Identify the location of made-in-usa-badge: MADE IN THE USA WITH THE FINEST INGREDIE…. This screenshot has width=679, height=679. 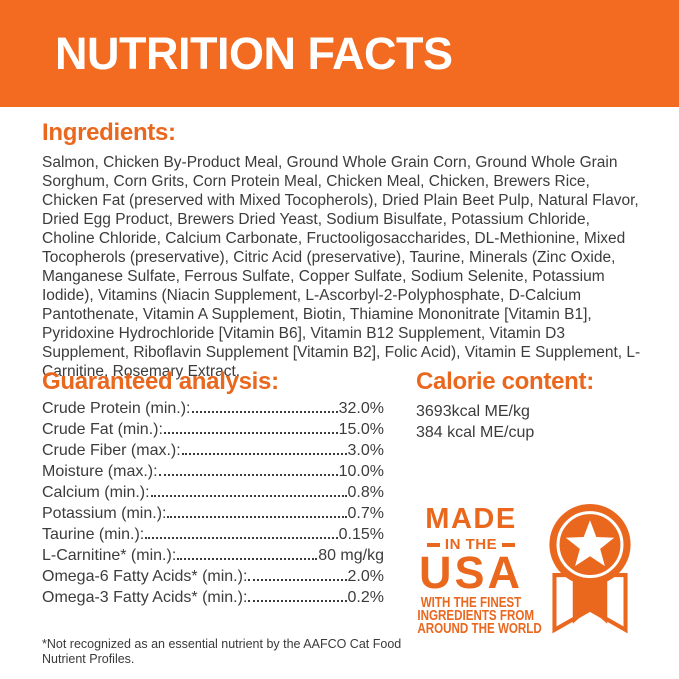
(524, 579).